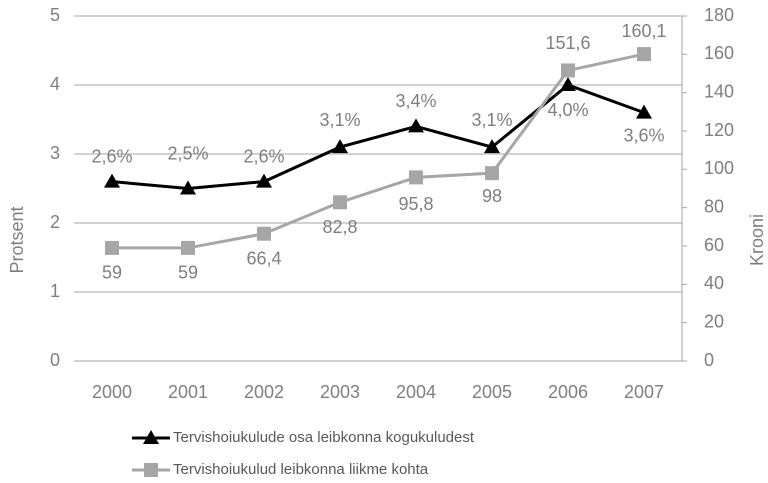 The image size is (768, 483). What do you see at coordinates (568, 392) in the screenshot?
I see `x-tick-label: 2006` at bounding box center [568, 392].